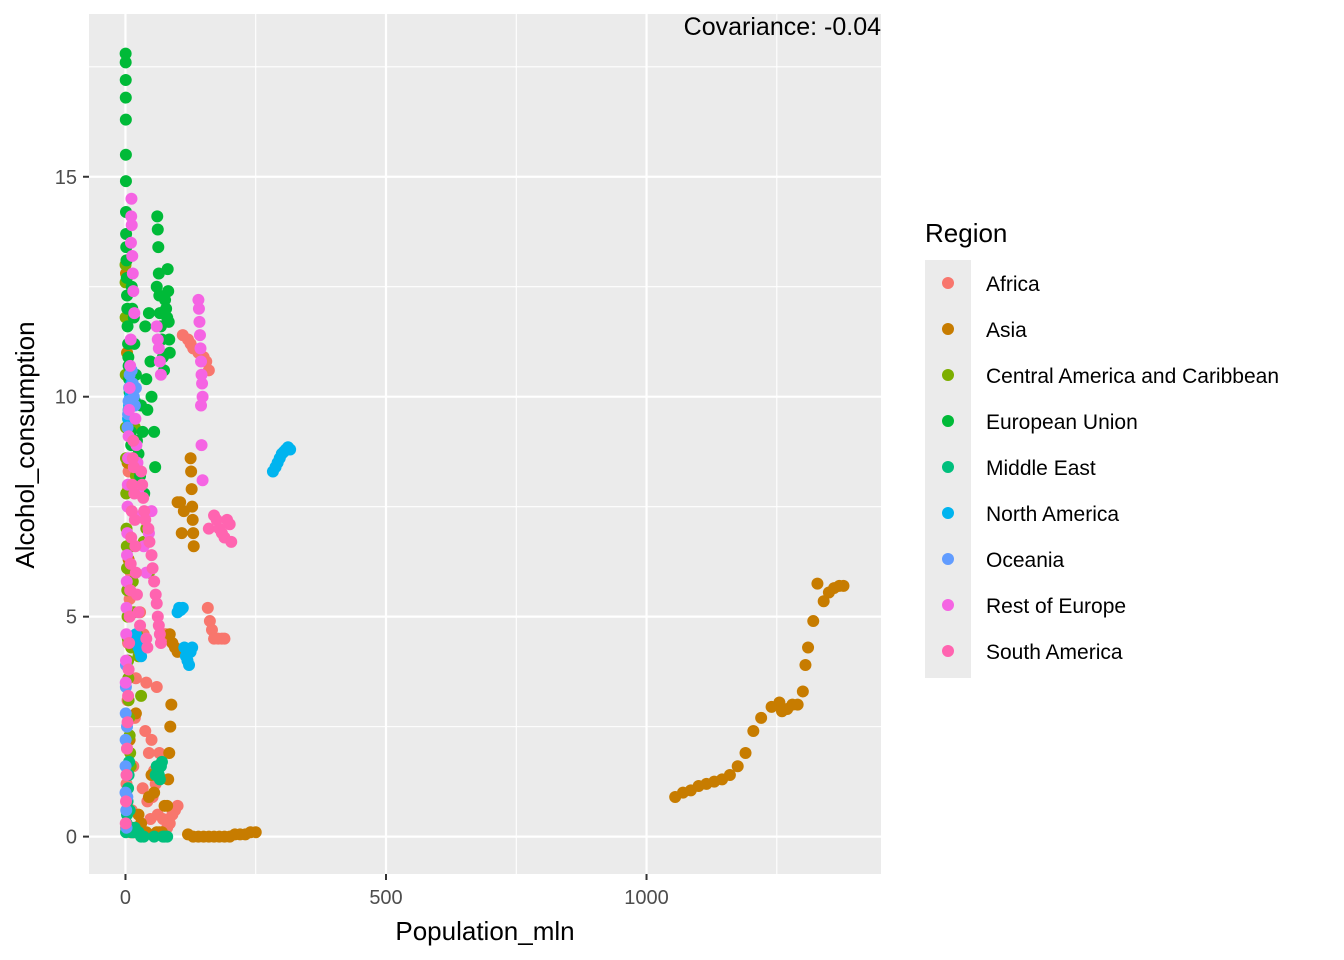 The image size is (1344, 960). Describe the element at coordinates (71, 838) in the screenshot. I see `y-tick-label: 0` at that location.